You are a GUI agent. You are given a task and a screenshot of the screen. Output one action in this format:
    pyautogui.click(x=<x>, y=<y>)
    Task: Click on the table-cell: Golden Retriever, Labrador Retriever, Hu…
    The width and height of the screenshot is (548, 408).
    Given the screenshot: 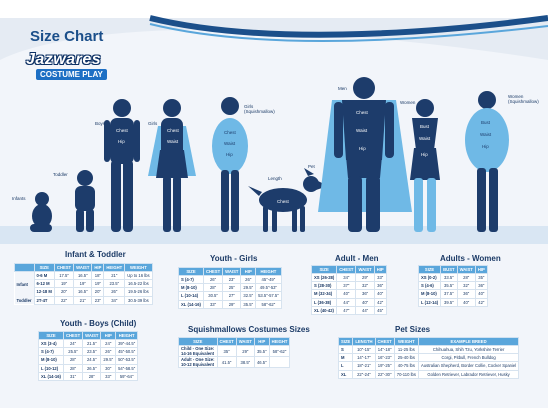 What is the action you would take?
    pyautogui.click(x=468, y=374)
    